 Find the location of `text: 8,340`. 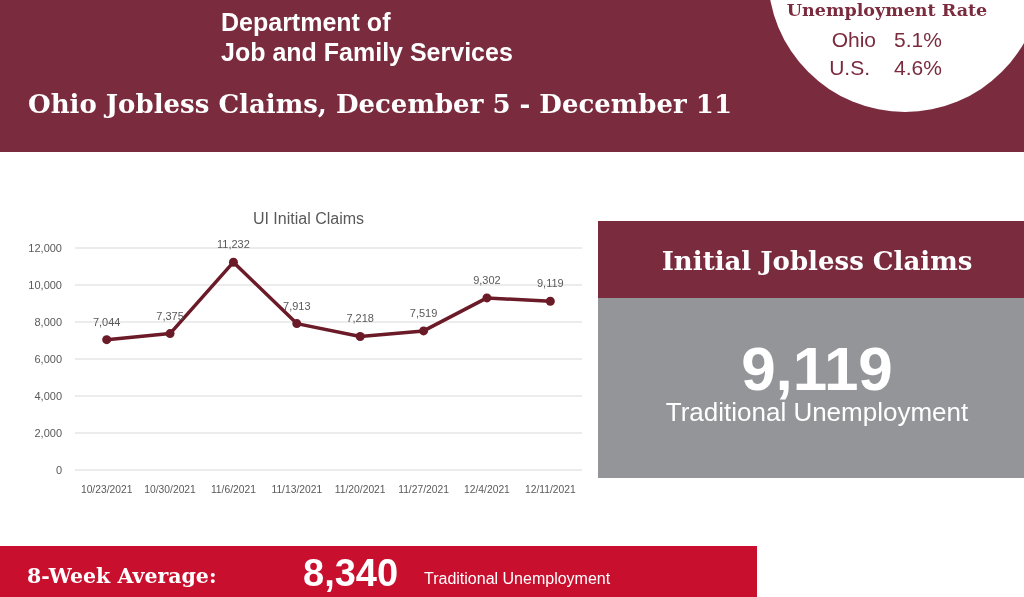

text: 8,340 is located at coordinates (351, 573).